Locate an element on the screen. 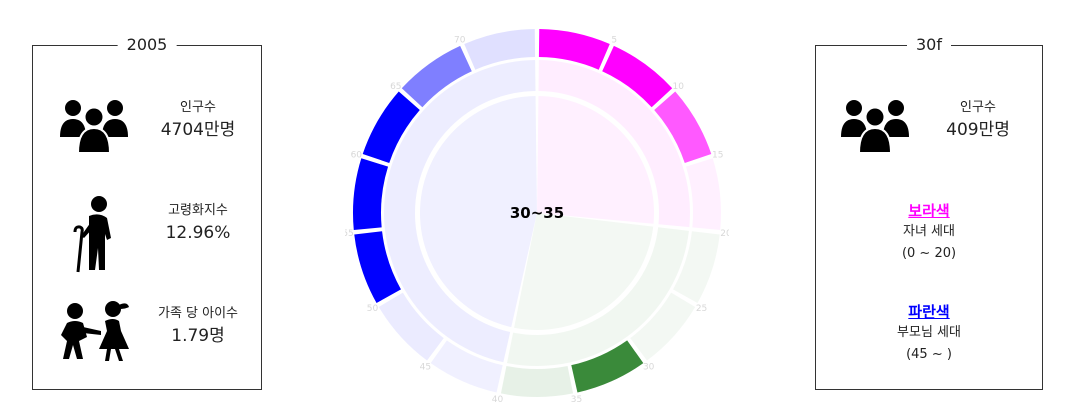  age-segment-60~65 is located at coordinates (391, 127).